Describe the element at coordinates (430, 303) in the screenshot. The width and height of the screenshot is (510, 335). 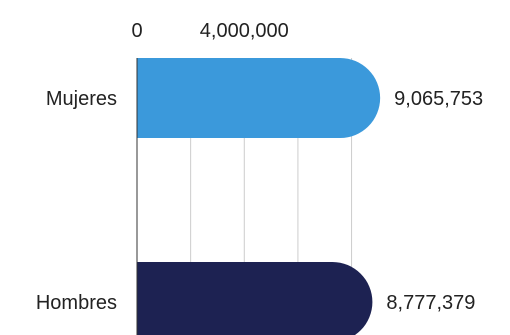
I see `value-label-hombres: 8,777,379` at that location.